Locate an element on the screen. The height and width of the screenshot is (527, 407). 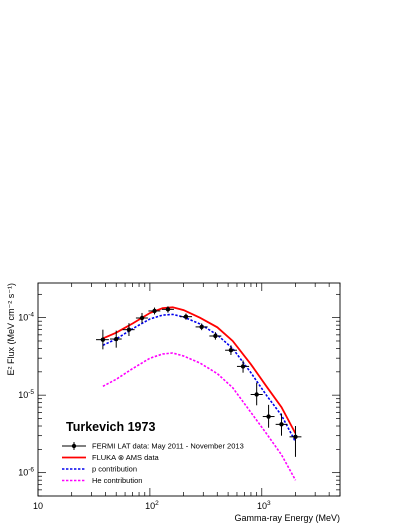
x-axis-title: Gamma-ray Energy (MeV) is located at coordinates (287, 518).